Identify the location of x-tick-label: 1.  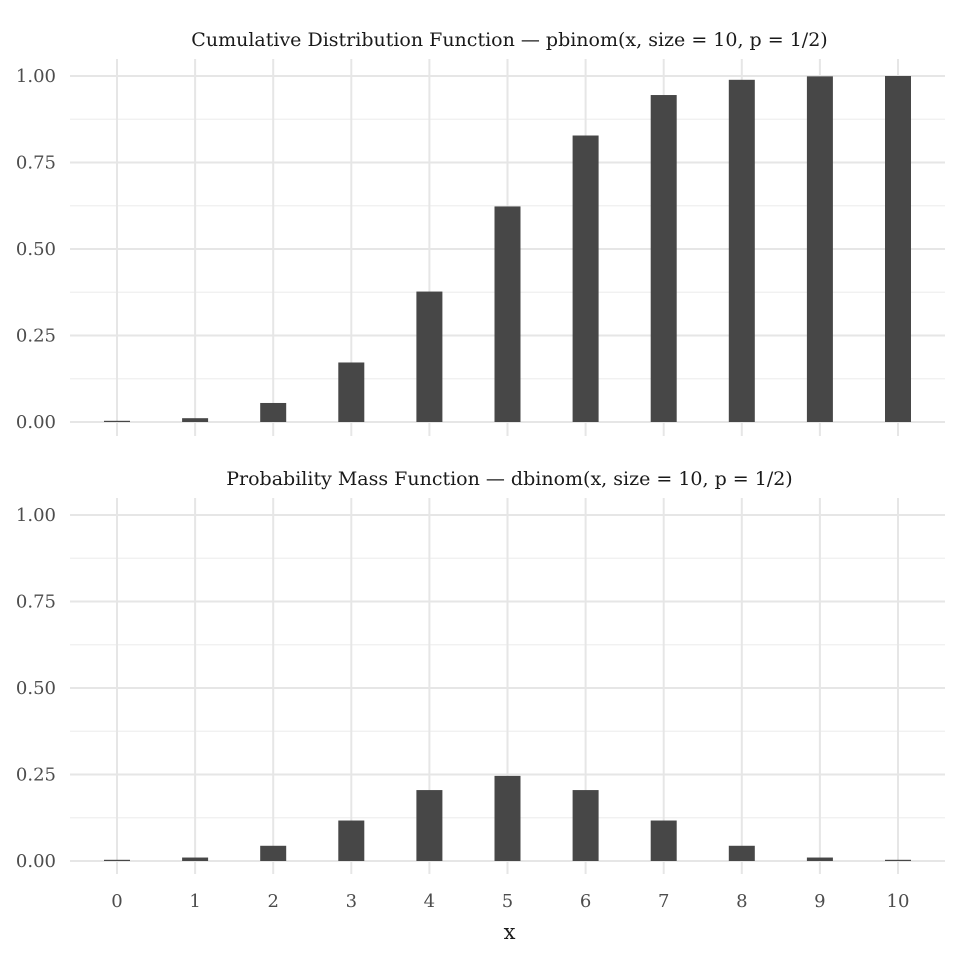
(194, 901).